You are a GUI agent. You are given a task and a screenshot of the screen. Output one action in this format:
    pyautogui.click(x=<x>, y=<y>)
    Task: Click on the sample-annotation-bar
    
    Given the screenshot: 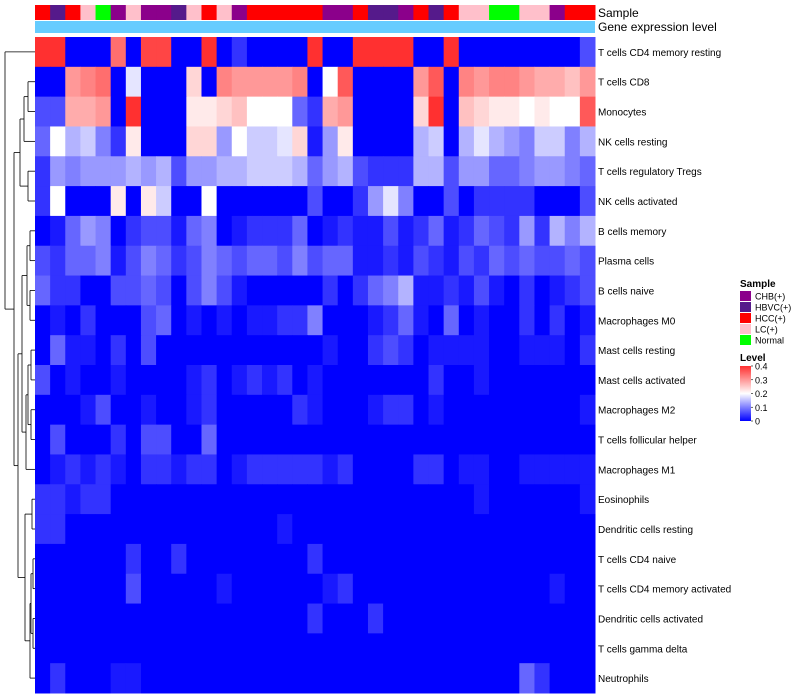 What is the action you would take?
    pyautogui.click(x=315, y=12)
    